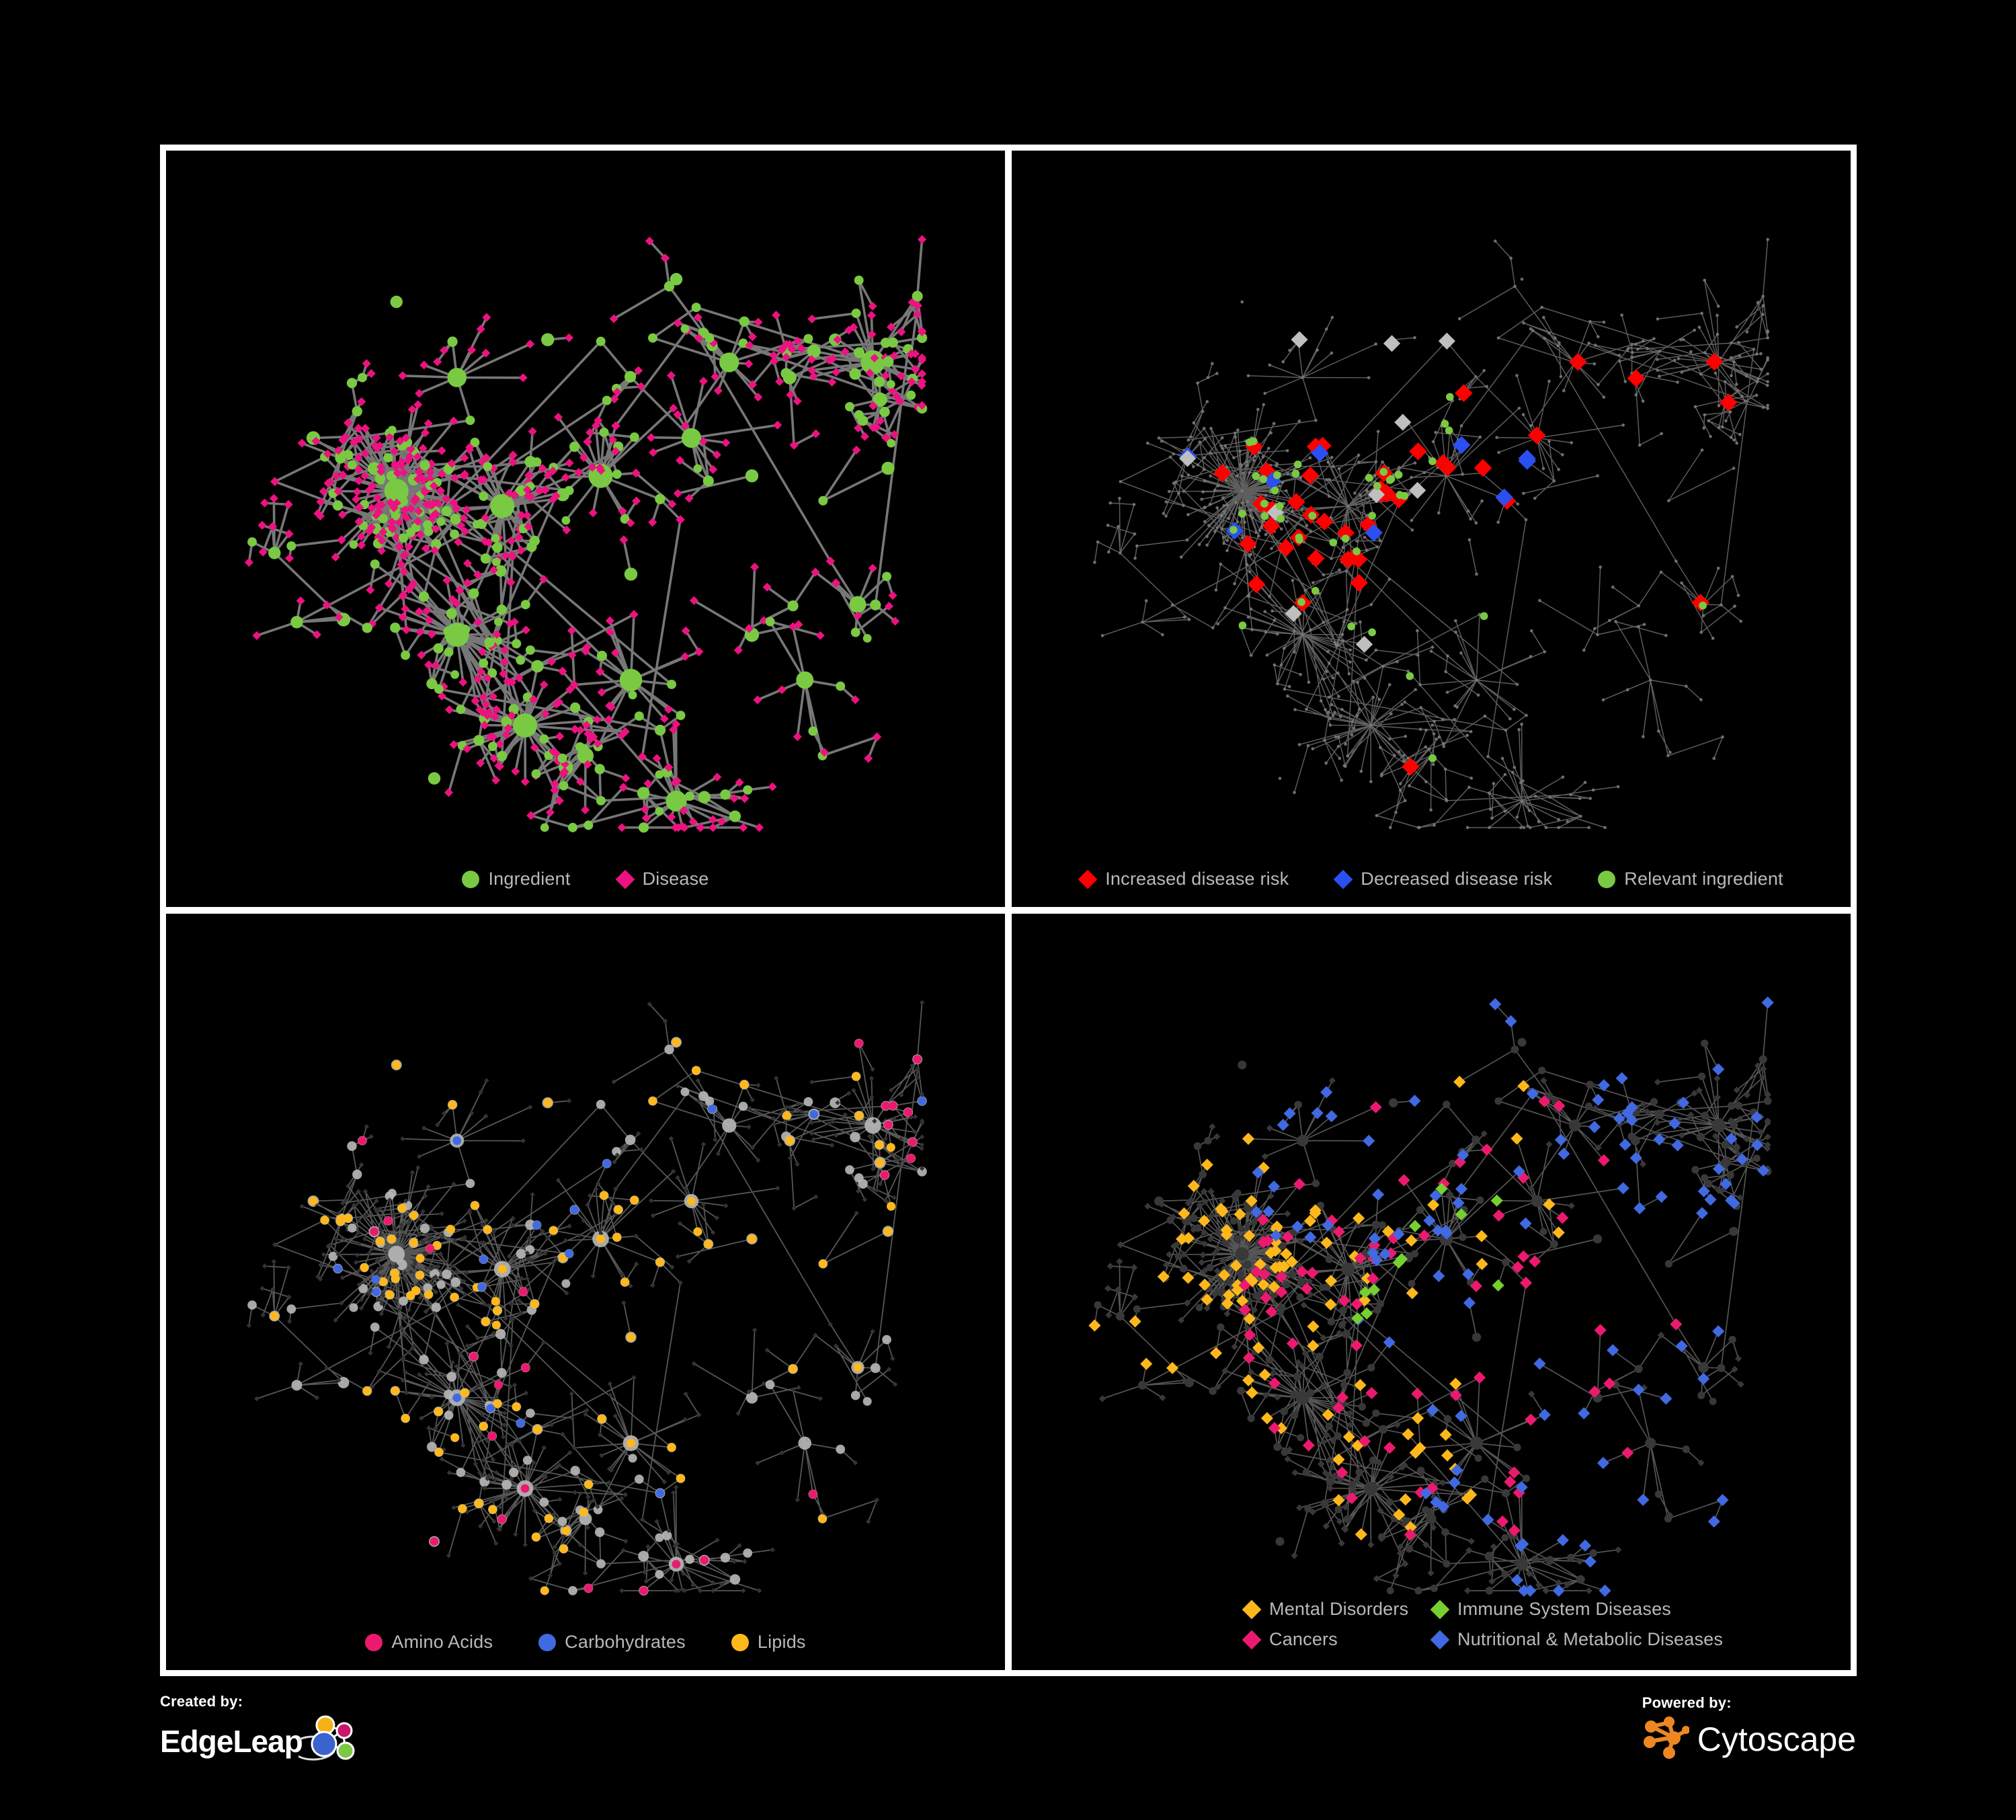 This screenshot has height=1820, width=2016. Describe the element at coordinates (325, 1741) in the screenshot. I see `edgeleap-network-icon` at that location.